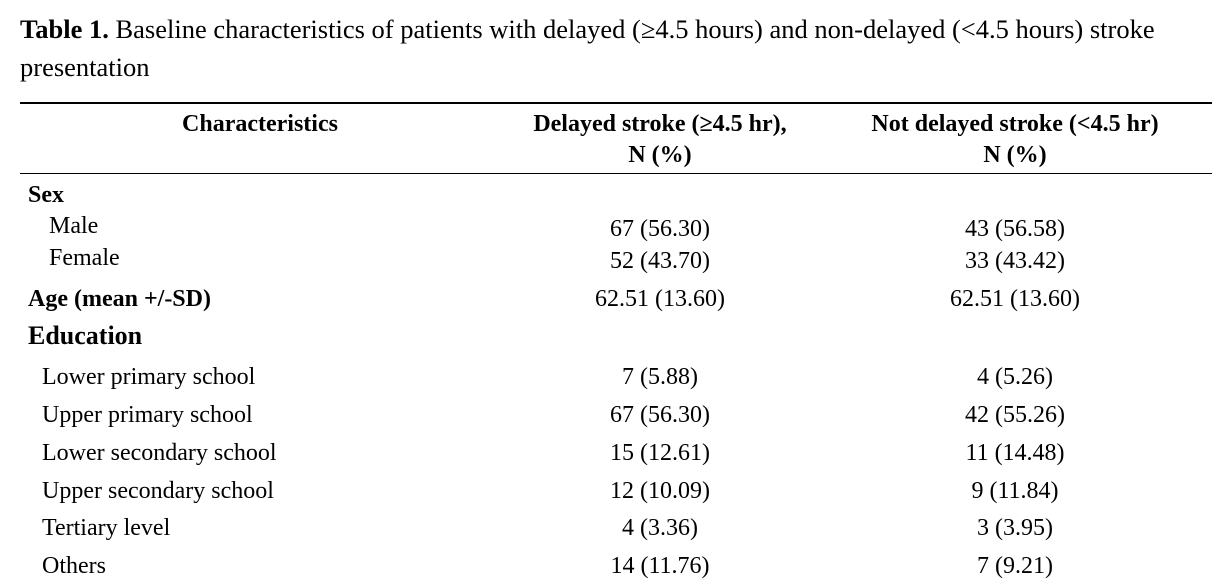 This screenshot has height=587, width=1217. I want to click on row-female-notdelayed: 33 (43.42), so click(1015, 261).